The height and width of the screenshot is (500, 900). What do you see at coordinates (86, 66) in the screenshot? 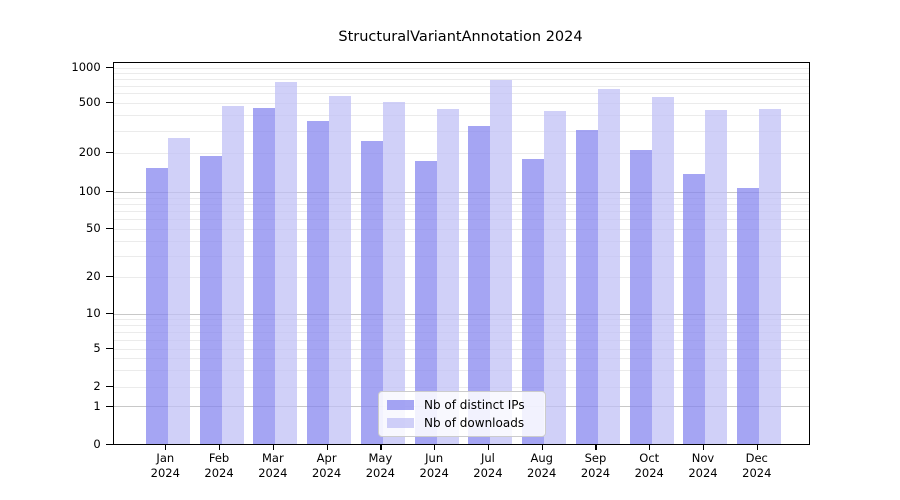
I see `y-axis-tick-label: 1000` at bounding box center [86, 66].